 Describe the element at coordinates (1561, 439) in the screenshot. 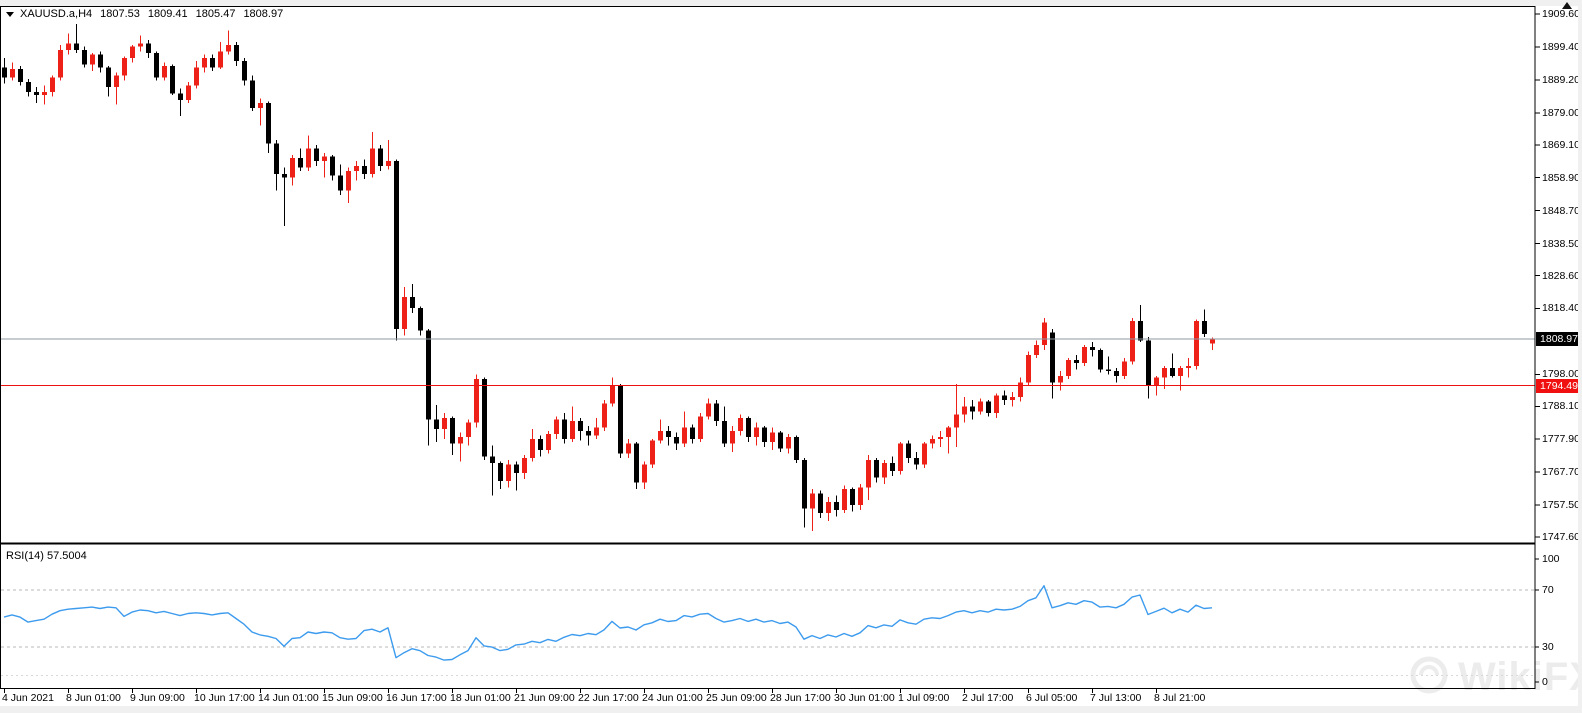

I see `price-axis-label: 1777.90` at that location.